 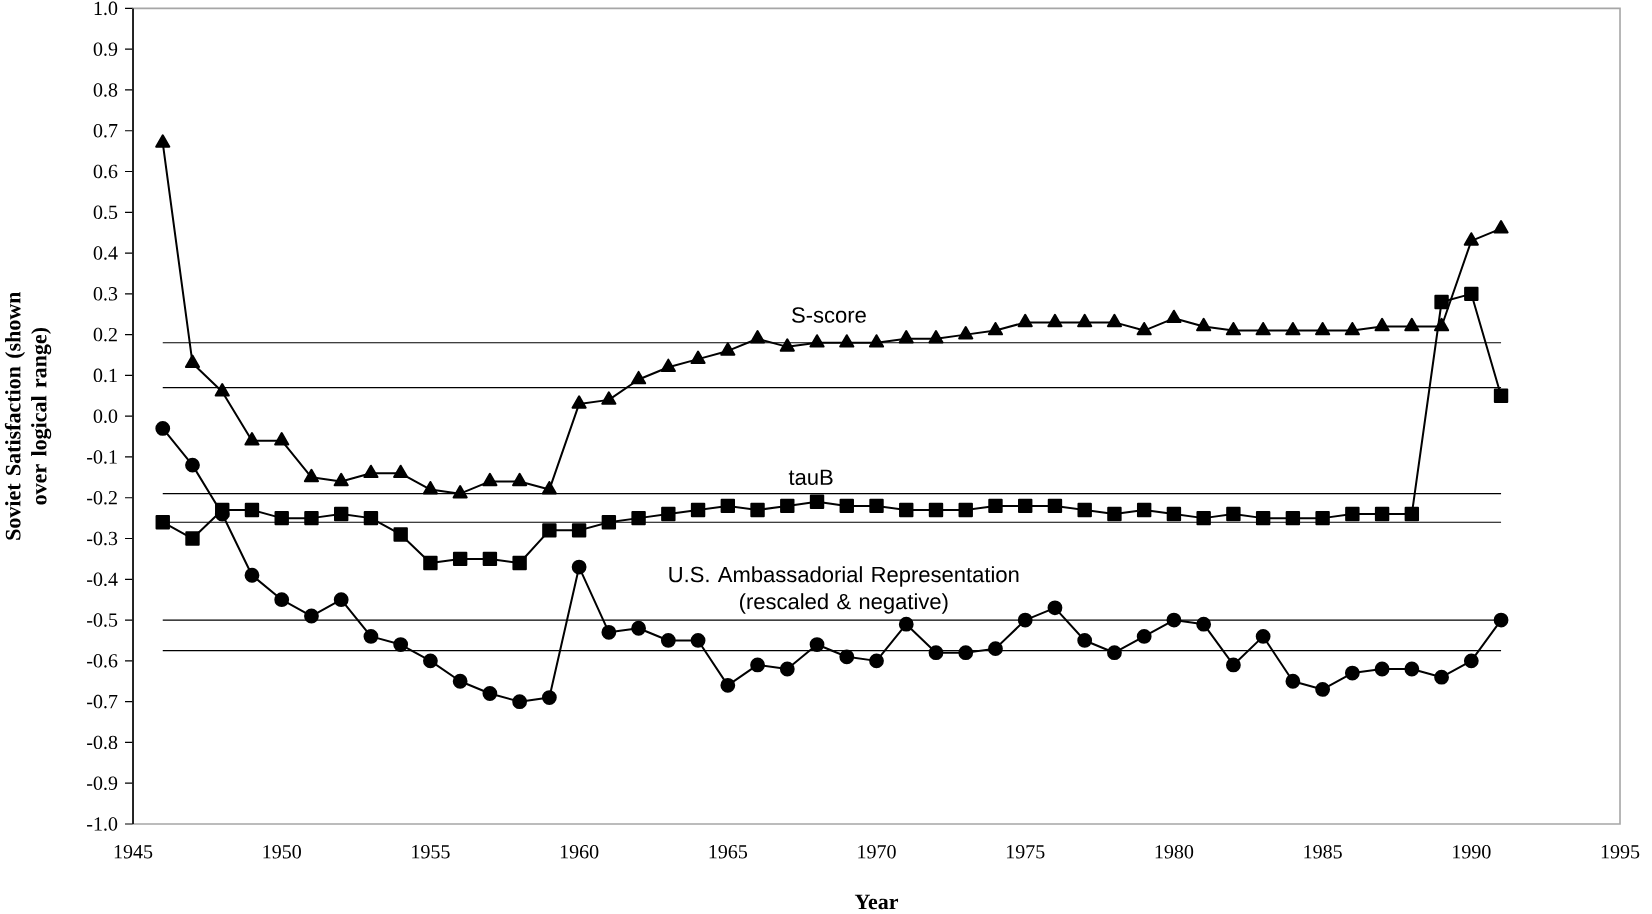 What do you see at coordinates (105, 90) in the screenshot?
I see `y-tick-label: 0.8` at bounding box center [105, 90].